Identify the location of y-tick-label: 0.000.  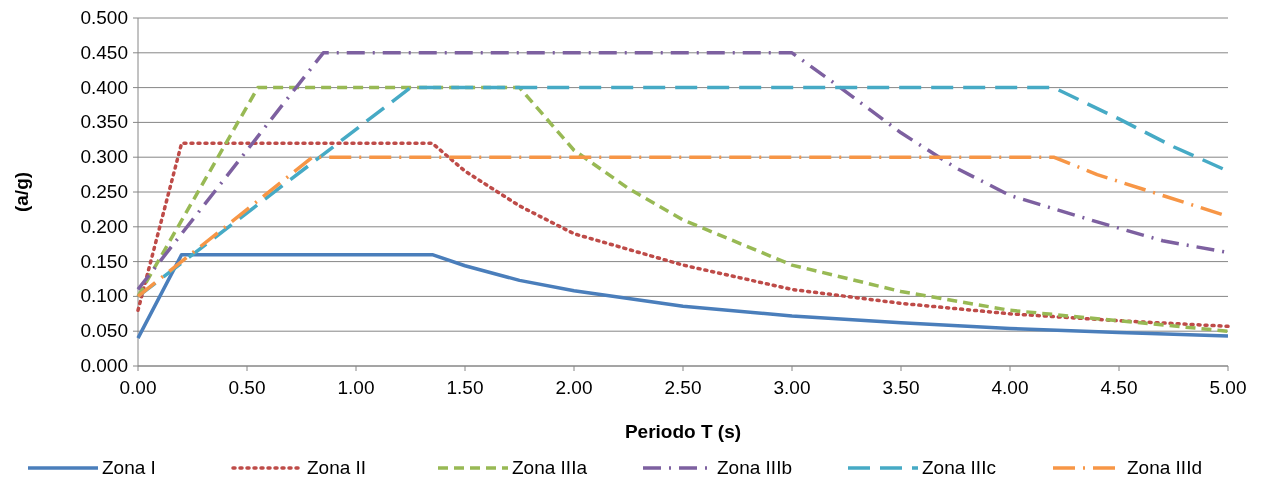
(104, 365).